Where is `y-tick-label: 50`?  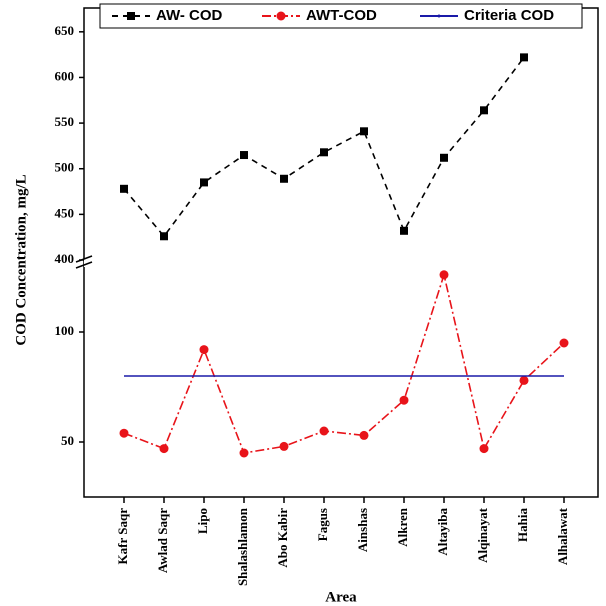 y-tick-label: 50 is located at coordinates (67, 440).